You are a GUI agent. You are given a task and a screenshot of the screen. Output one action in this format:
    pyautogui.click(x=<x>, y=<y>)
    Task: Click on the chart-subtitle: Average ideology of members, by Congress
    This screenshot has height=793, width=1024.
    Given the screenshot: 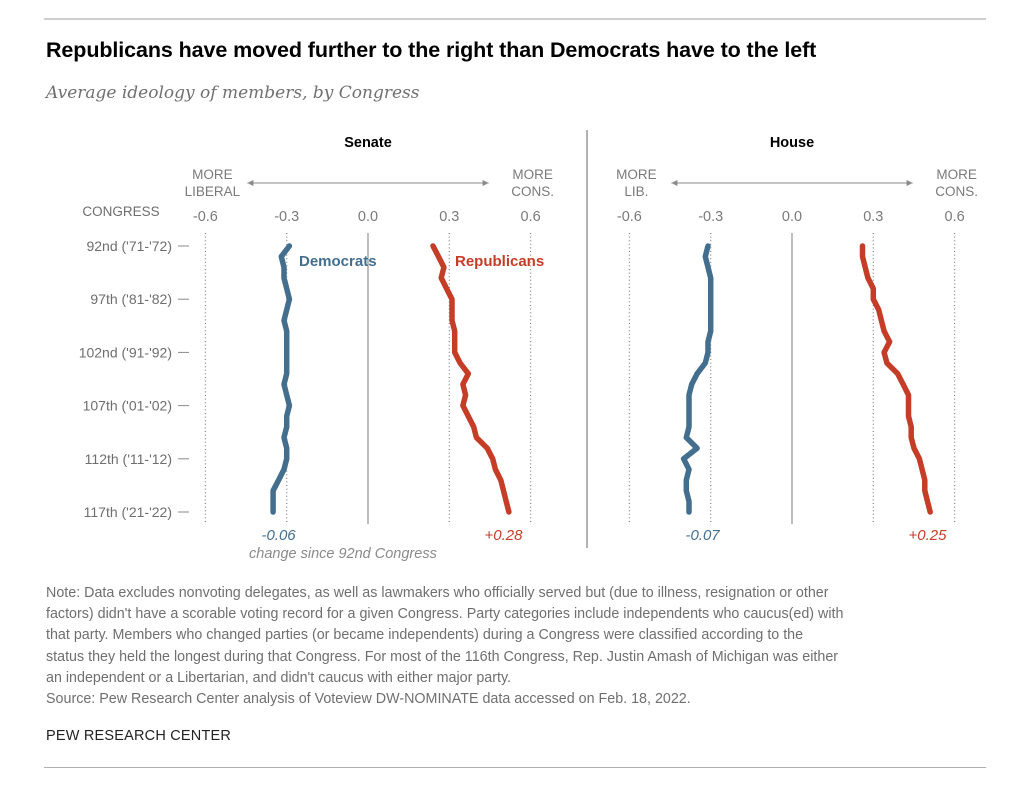 What is the action you would take?
    pyautogui.click(x=233, y=93)
    